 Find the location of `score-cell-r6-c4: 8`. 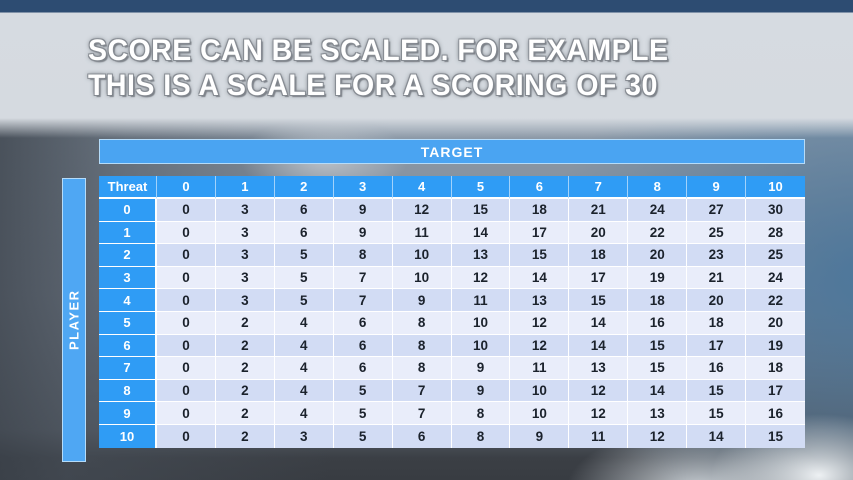

score-cell-r6-c4: 8 is located at coordinates (422, 346).